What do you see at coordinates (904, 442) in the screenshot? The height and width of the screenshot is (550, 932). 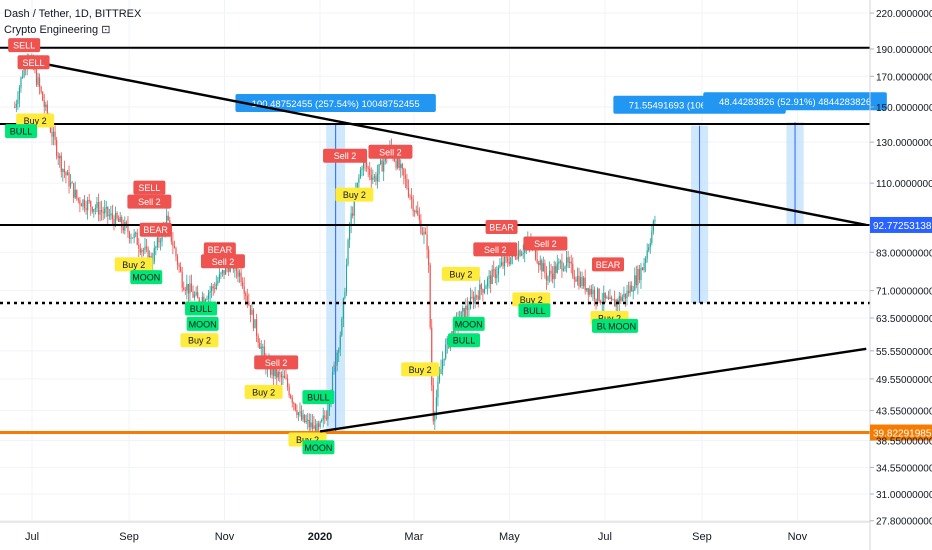 I see `price-tick-label: 38.55000000` at bounding box center [904, 442].